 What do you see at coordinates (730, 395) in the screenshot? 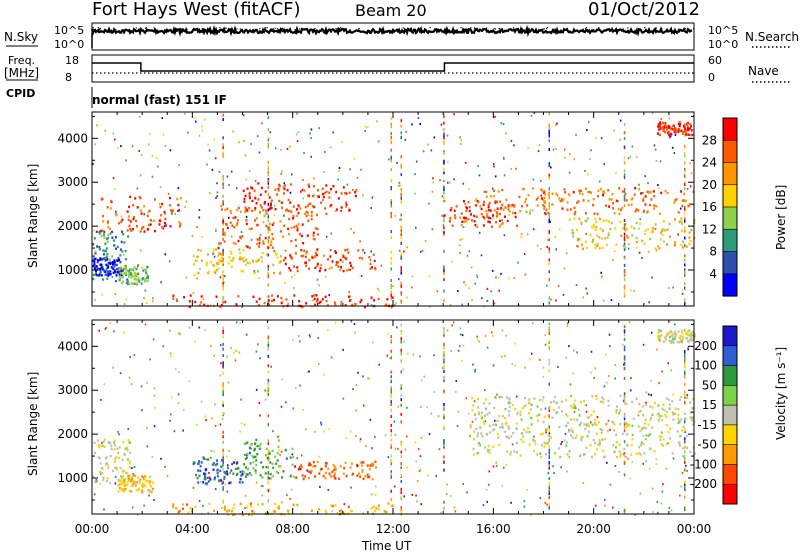
I see `velocity-colorbar-cell` at bounding box center [730, 395].